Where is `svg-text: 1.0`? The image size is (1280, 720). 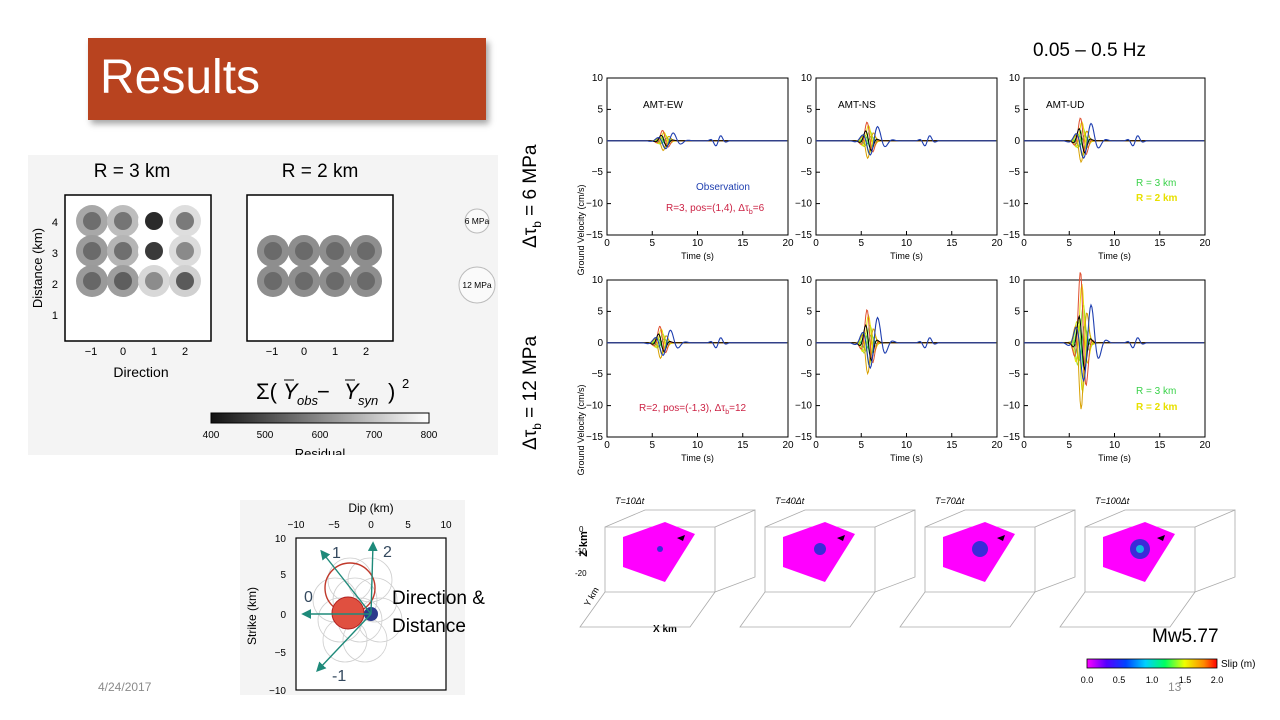
svg-text: 1.0 is located at coordinates (1152, 680).